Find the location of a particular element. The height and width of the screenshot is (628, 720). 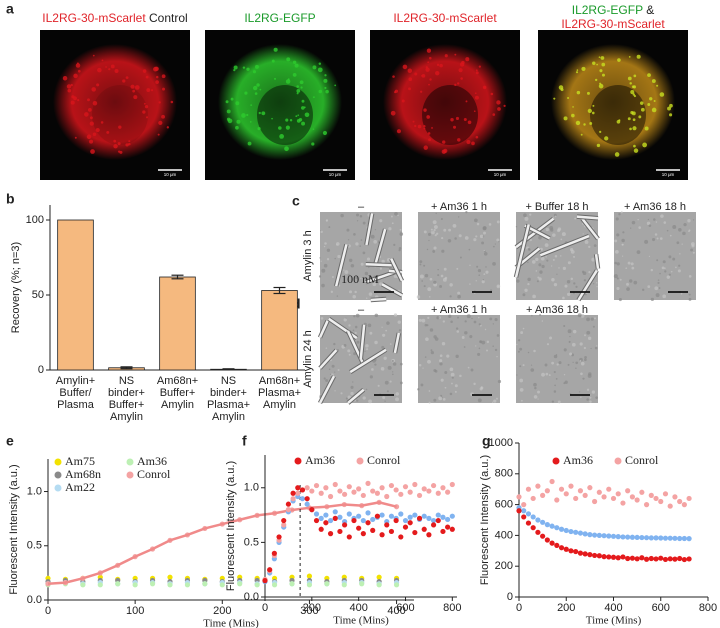

image-label: IL2RG-30-mScarlet Control is located at coordinates (115, 18).